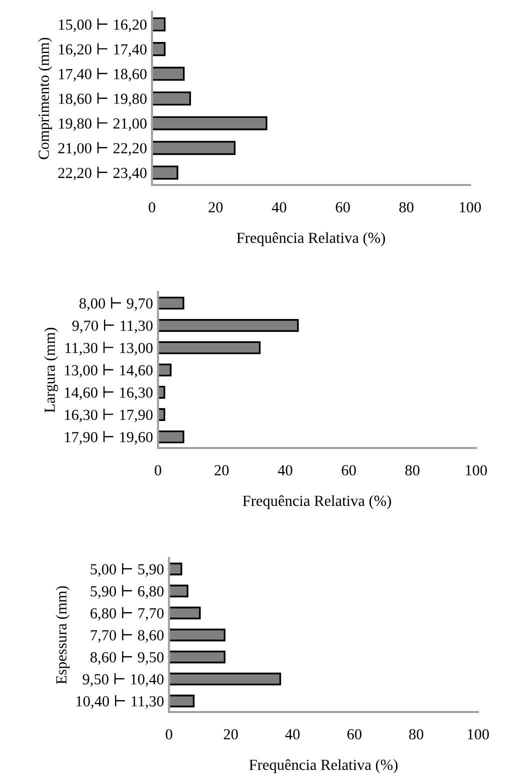 Image resolution: width=507 pixels, height=779 pixels. Describe the element at coordinates (108, 393) in the screenshot. I see `y-tick-label: 14,60 ⊢ 16,30` at that location.